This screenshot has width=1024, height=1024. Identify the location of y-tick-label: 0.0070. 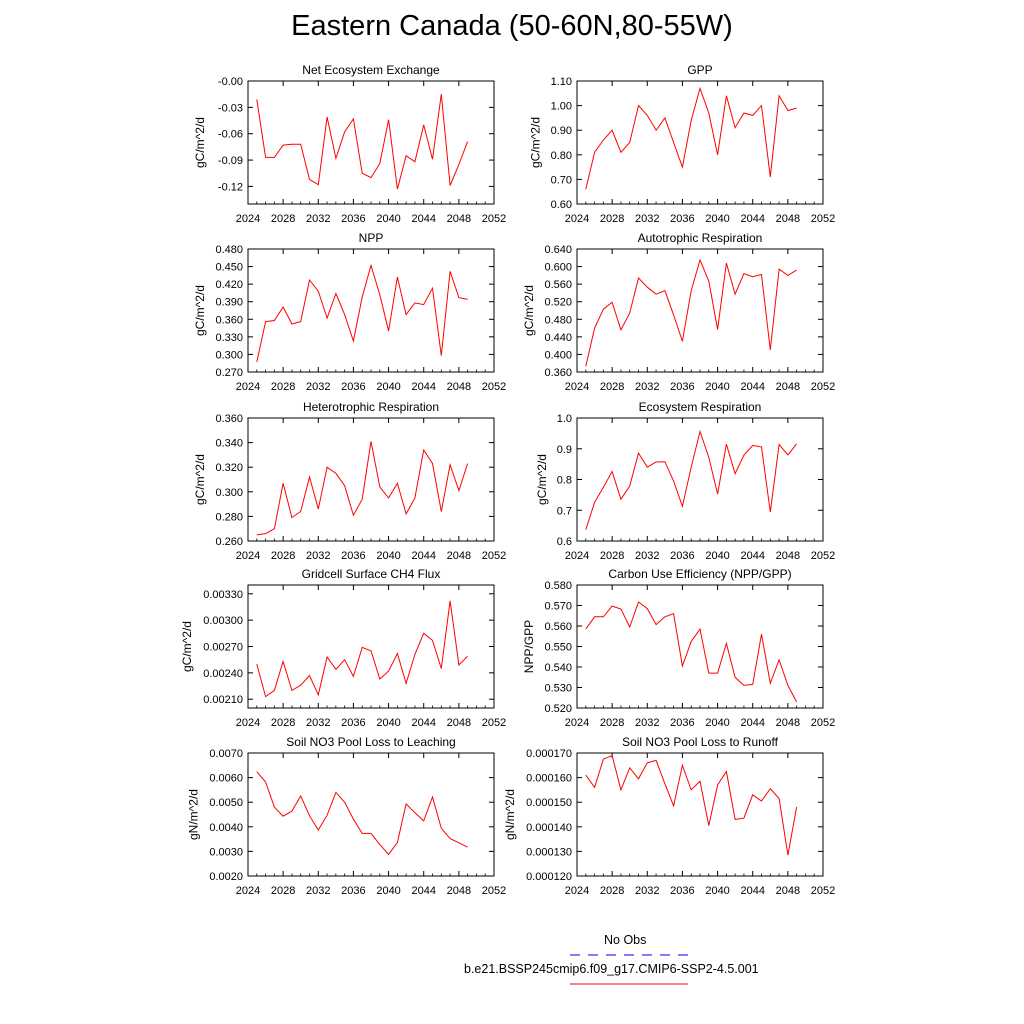
(226, 754).